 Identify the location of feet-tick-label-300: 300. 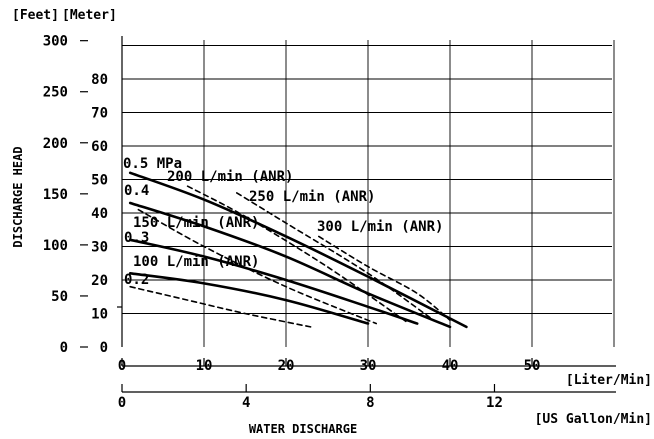
(55, 42).